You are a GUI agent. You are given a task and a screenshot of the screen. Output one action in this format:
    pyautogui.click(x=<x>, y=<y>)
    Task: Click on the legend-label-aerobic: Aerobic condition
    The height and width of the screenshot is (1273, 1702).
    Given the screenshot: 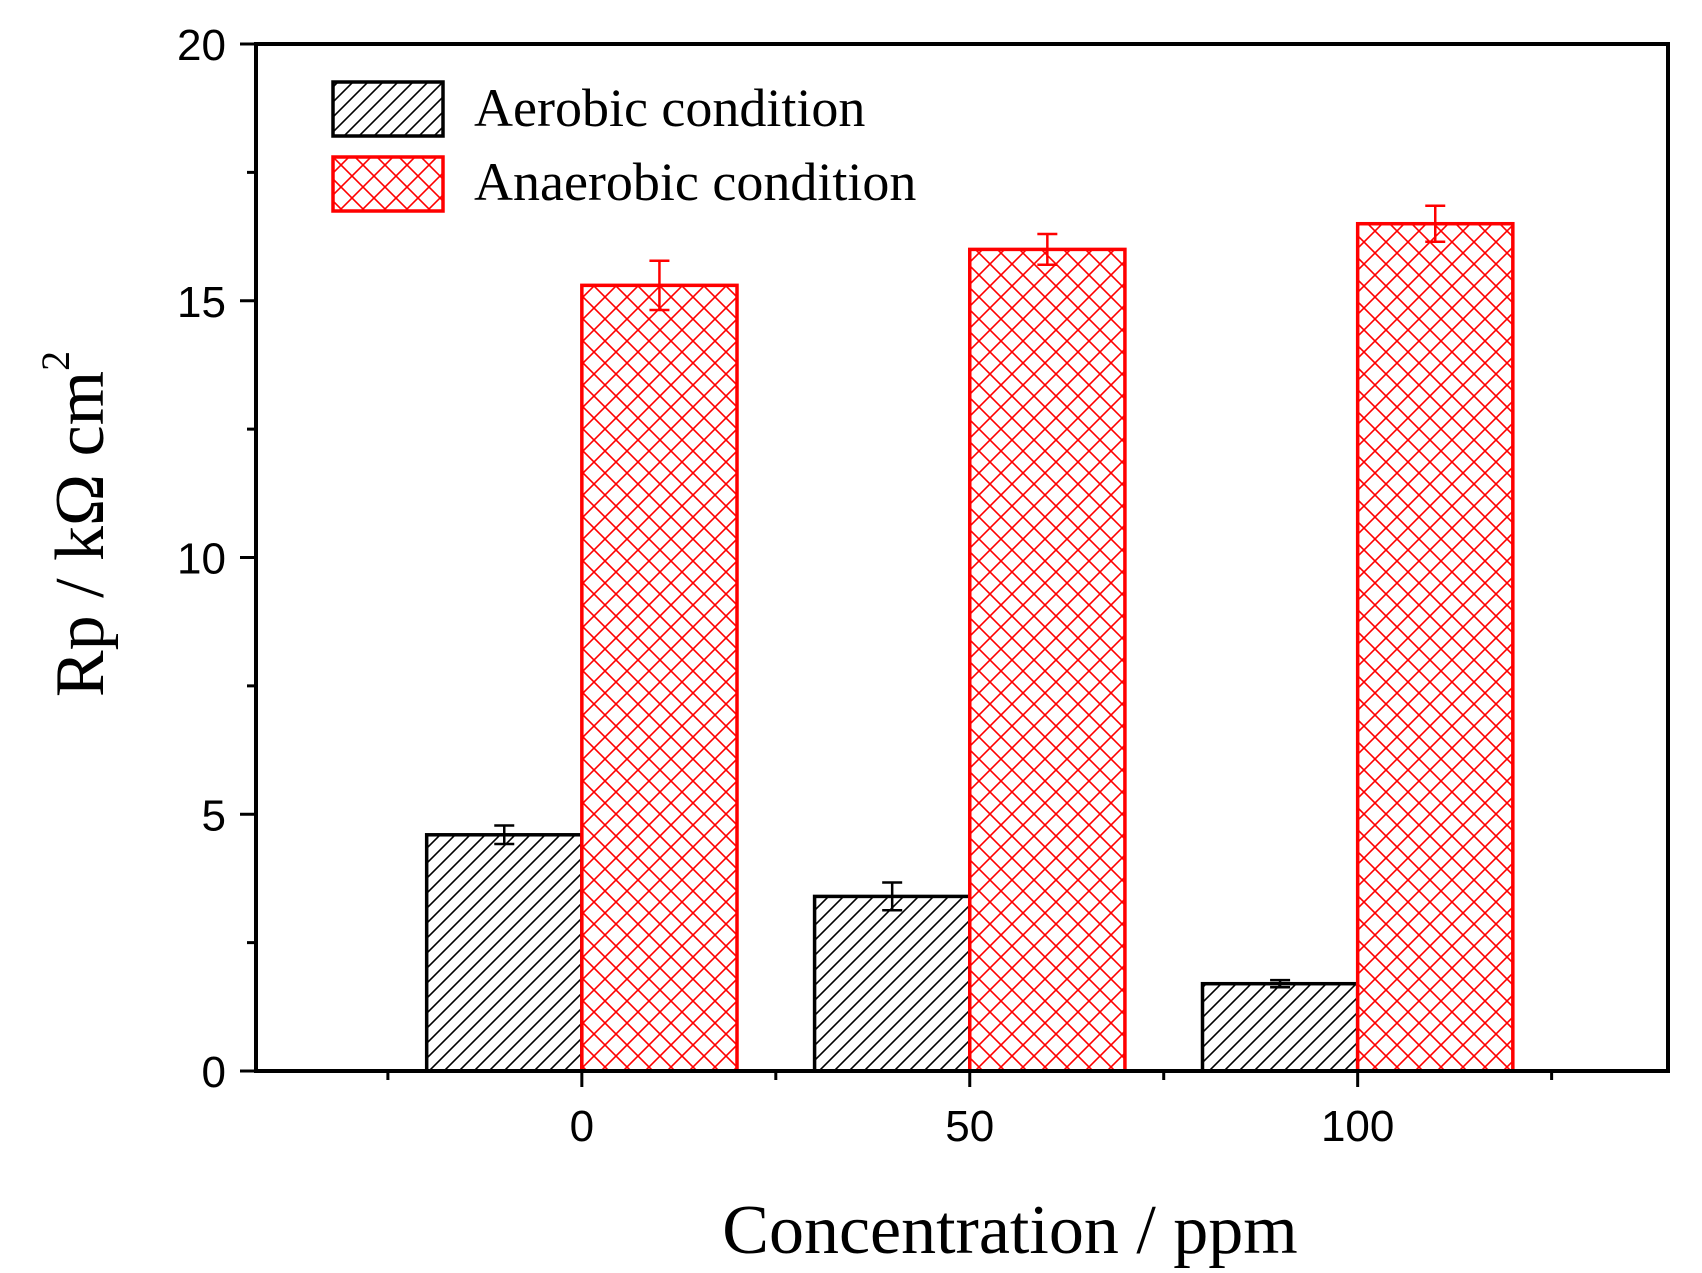 What is the action you would take?
    pyautogui.click(x=669, y=108)
    